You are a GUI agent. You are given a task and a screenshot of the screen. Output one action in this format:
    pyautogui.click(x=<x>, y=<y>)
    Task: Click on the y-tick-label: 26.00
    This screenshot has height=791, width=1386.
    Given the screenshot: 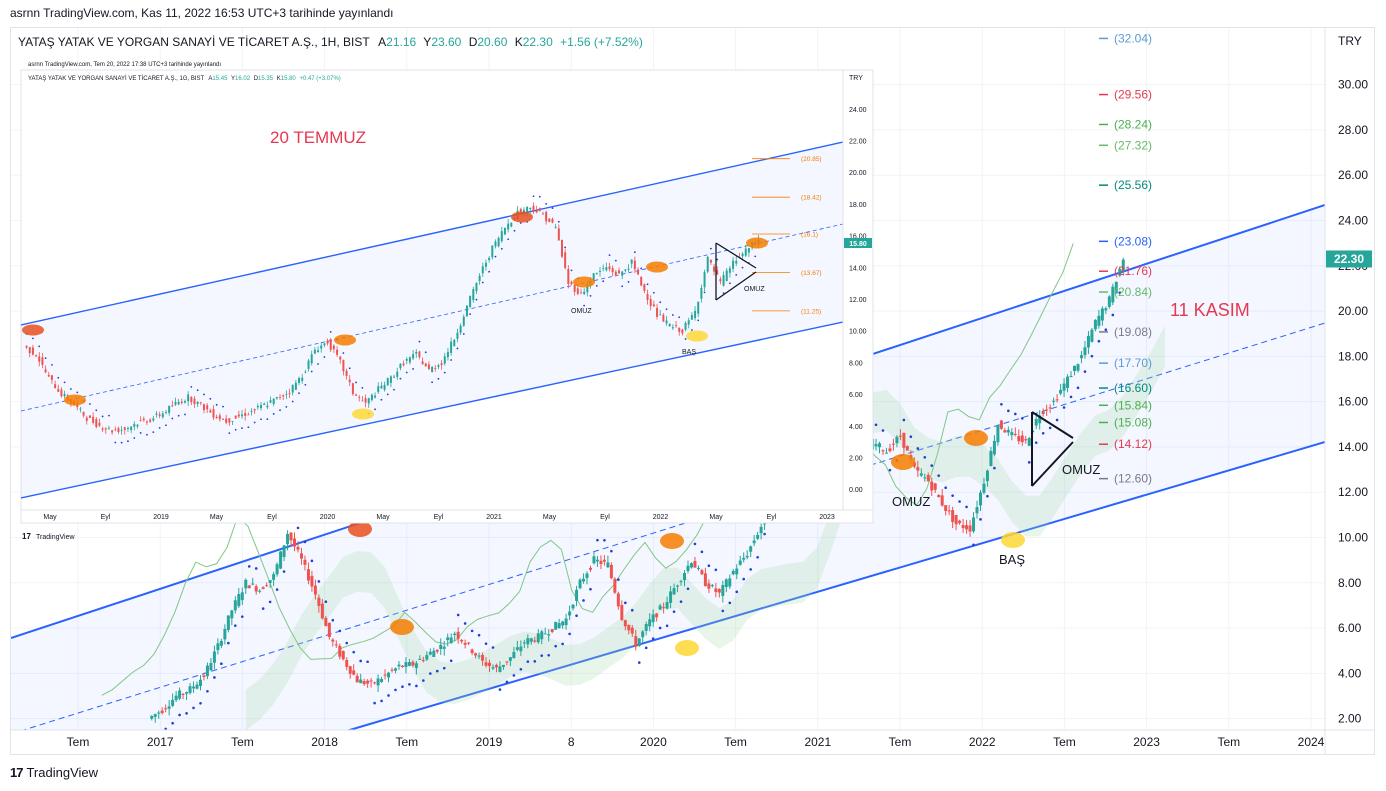 What is the action you would take?
    pyautogui.click(x=1353, y=175)
    